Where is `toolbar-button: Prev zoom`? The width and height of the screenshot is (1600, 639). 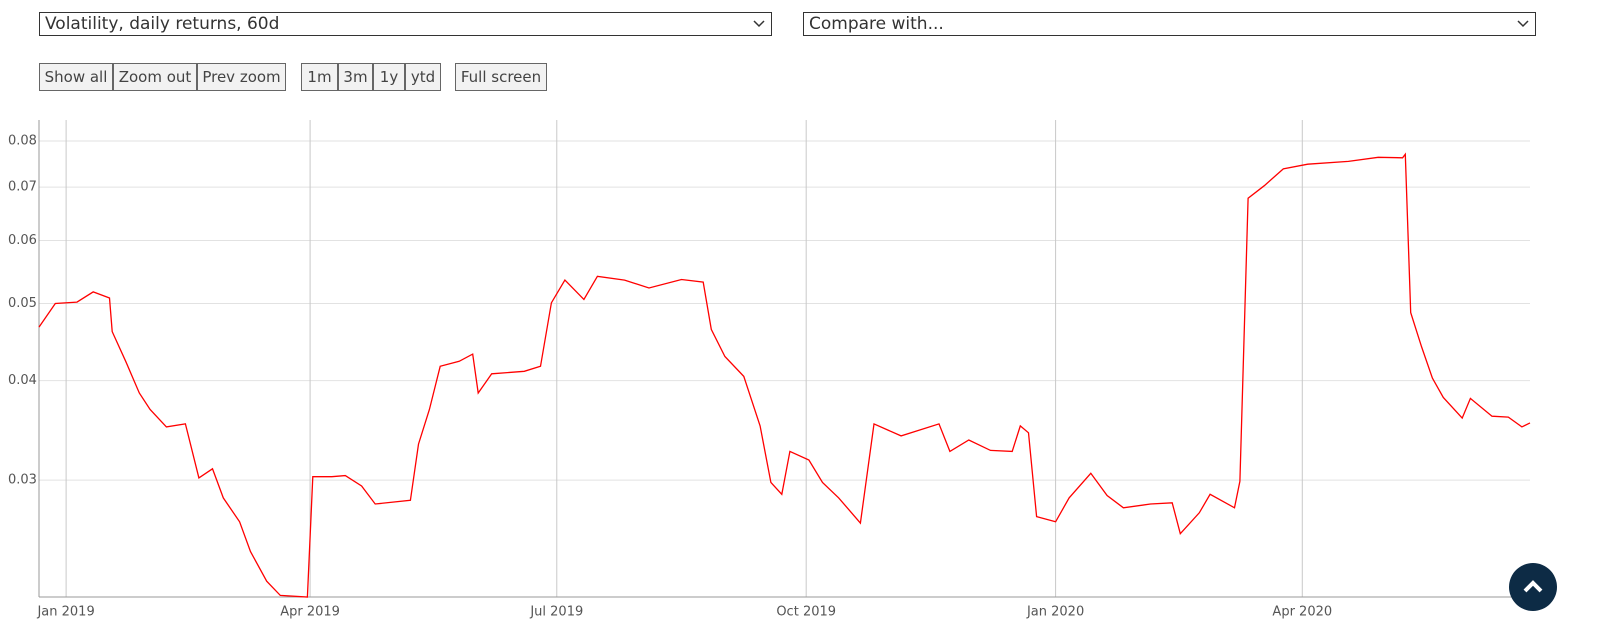 toolbar-button: Prev zoom is located at coordinates (241, 77).